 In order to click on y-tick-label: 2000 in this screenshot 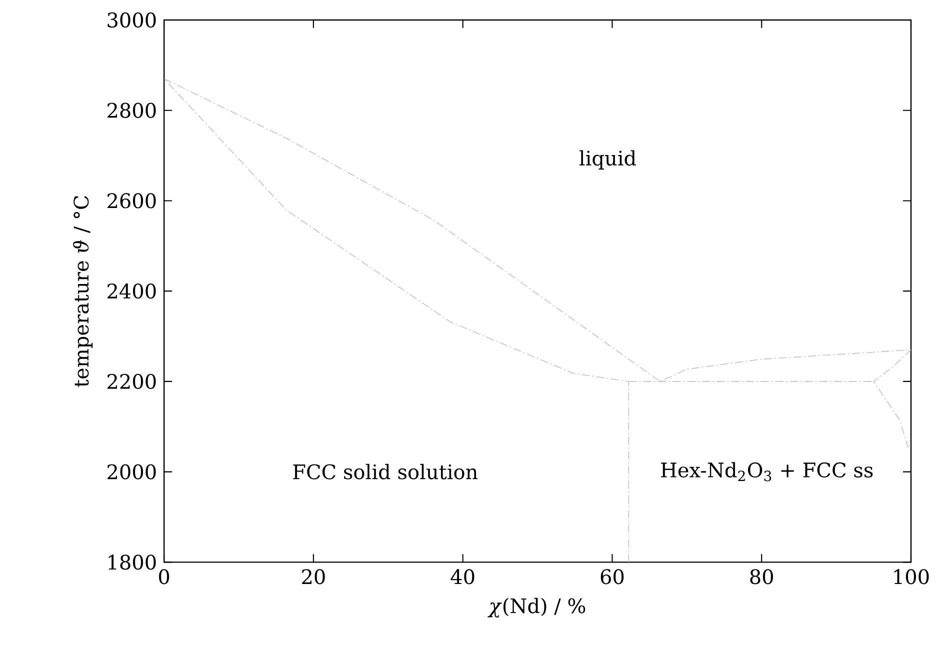, I will do `click(132, 472)`.